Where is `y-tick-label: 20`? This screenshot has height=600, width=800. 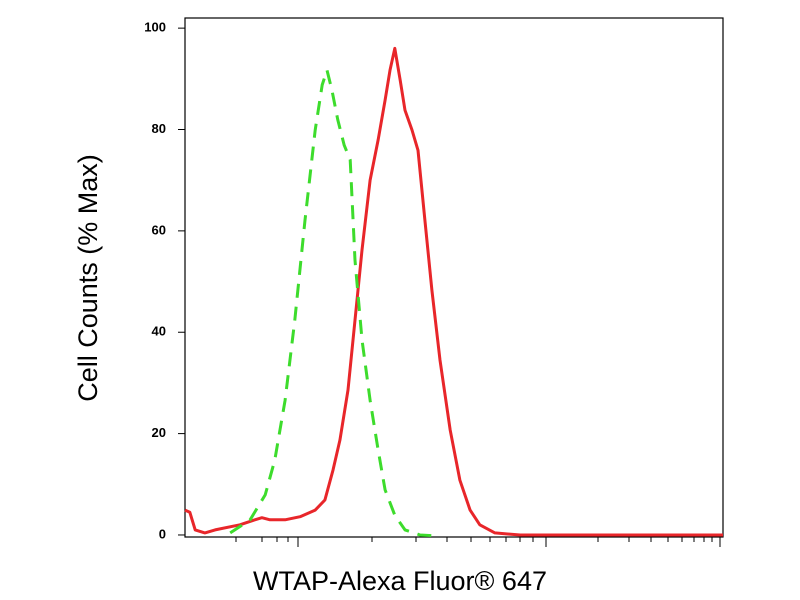
y-tick-label: 20 is located at coordinates (159, 432).